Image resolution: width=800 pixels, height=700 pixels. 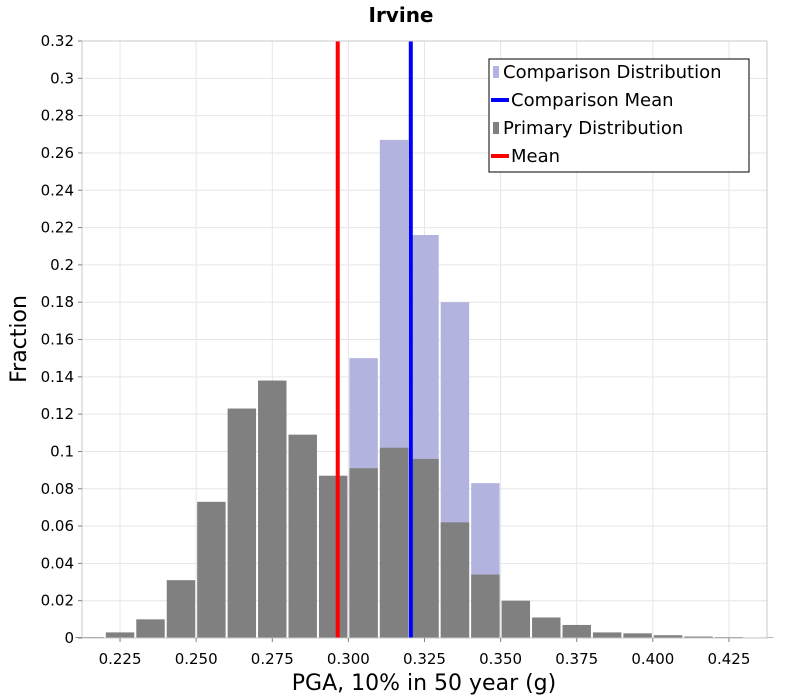 What do you see at coordinates (728, 659) in the screenshot?
I see `x-tick-label: 0.425` at bounding box center [728, 659].